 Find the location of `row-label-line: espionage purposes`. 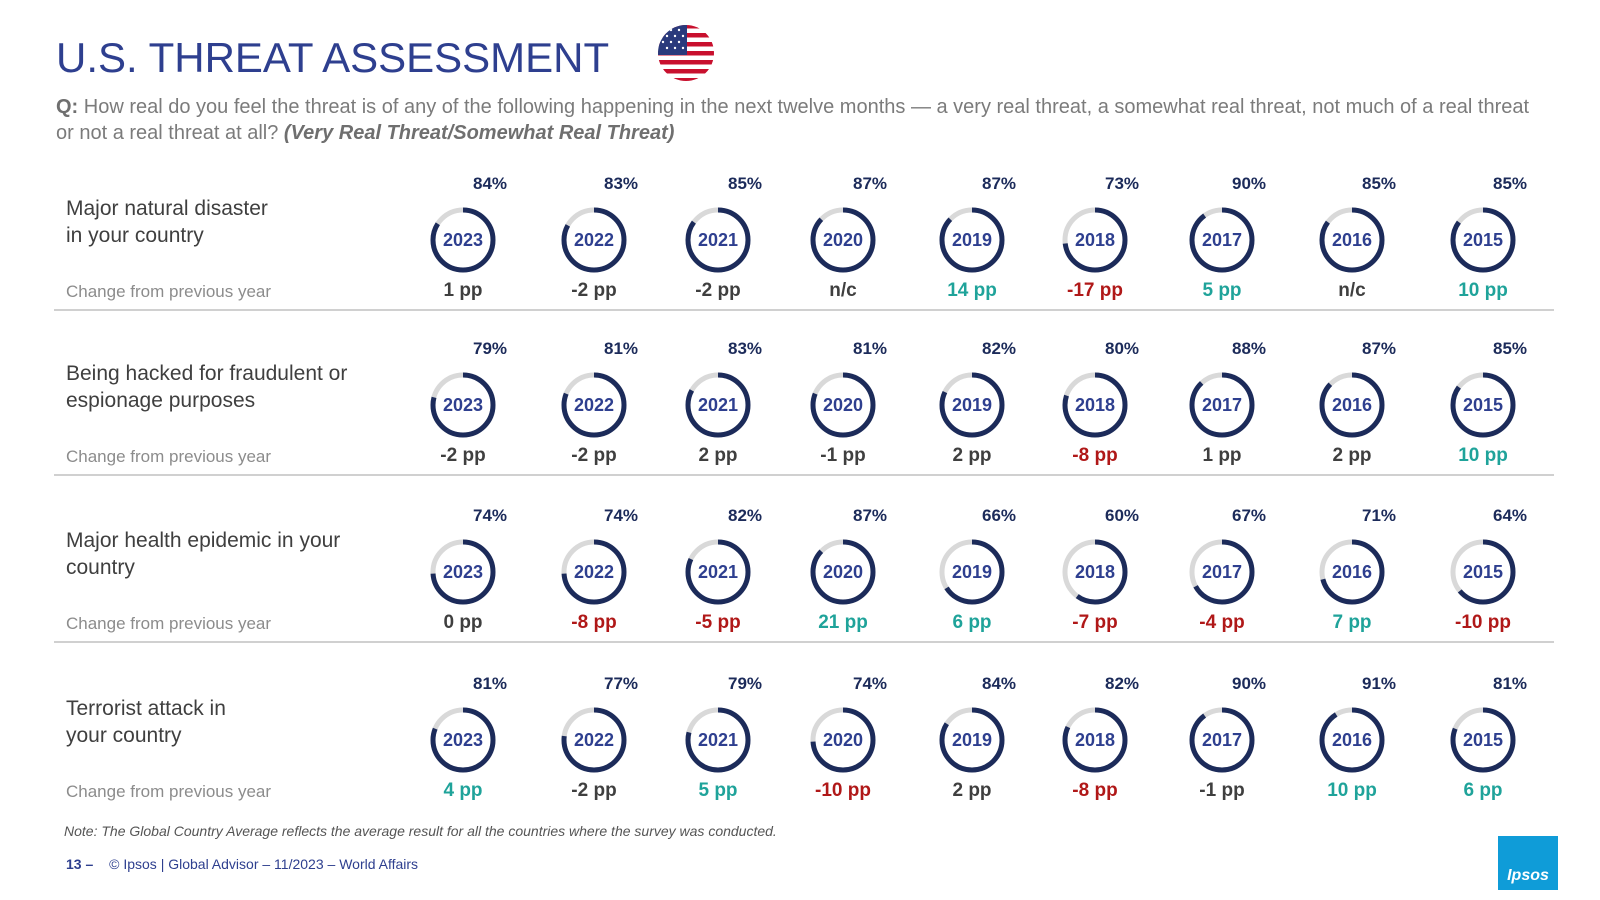

row-label-line: espionage purposes is located at coordinates (161, 400).